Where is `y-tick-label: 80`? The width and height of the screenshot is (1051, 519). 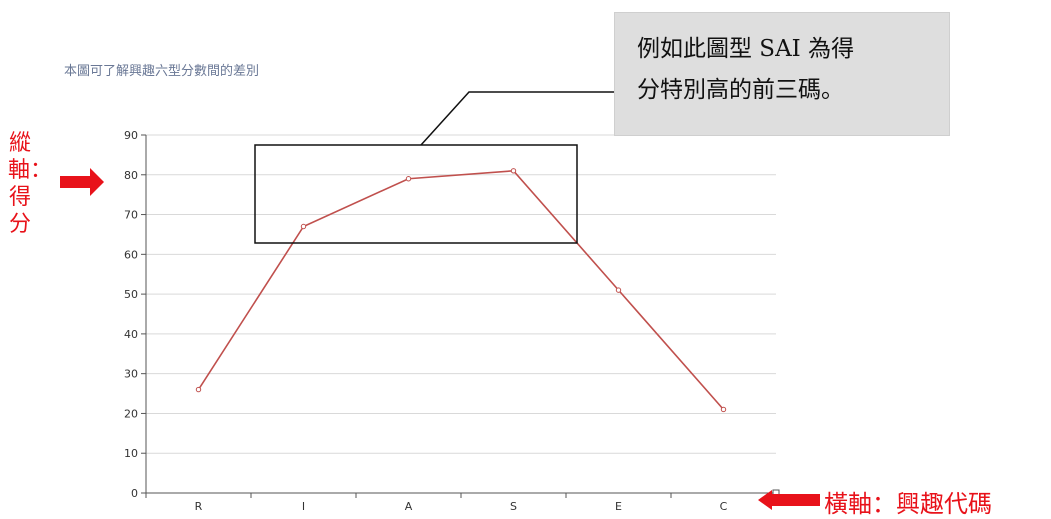
y-tick-label: 80 is located at coordinates (131, 175).